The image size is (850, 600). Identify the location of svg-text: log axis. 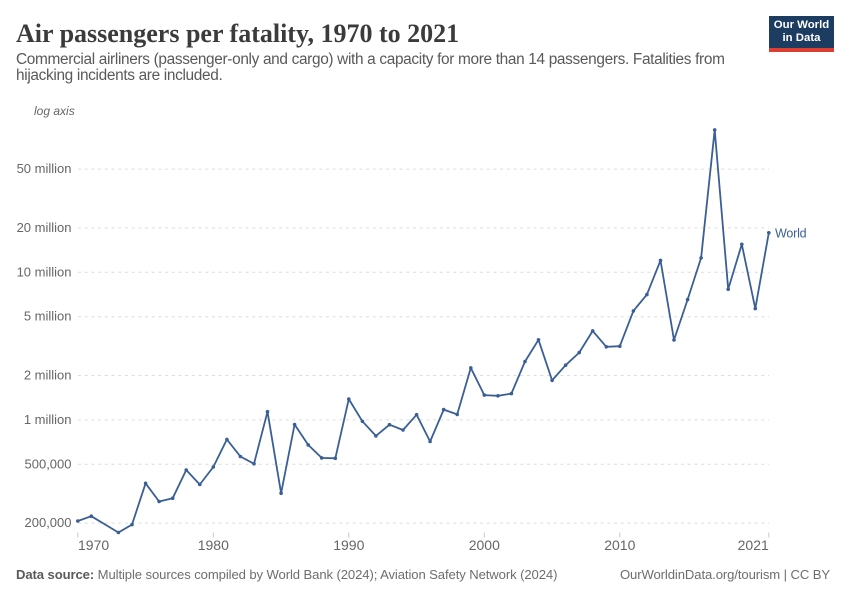
(54, 111).